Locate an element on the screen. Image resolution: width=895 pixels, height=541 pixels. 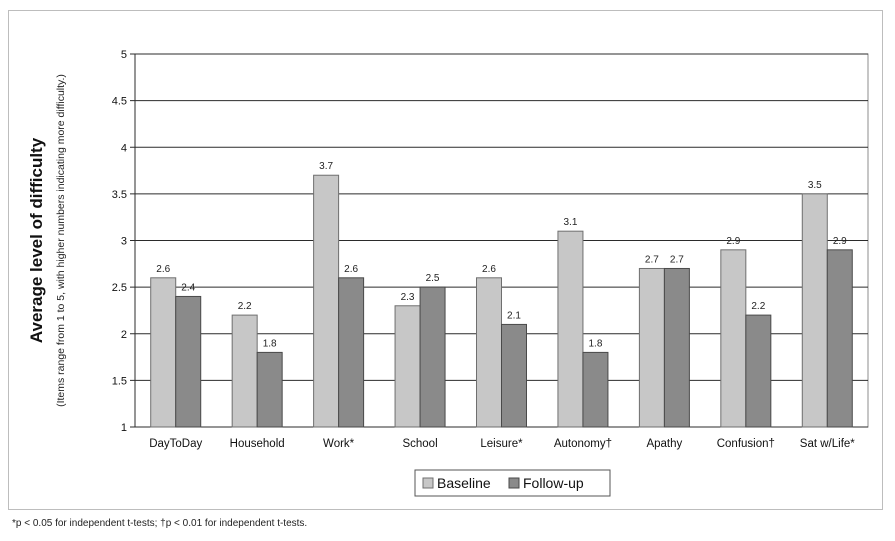
legend-label: Follow-up is located at coordinates (553, 483).